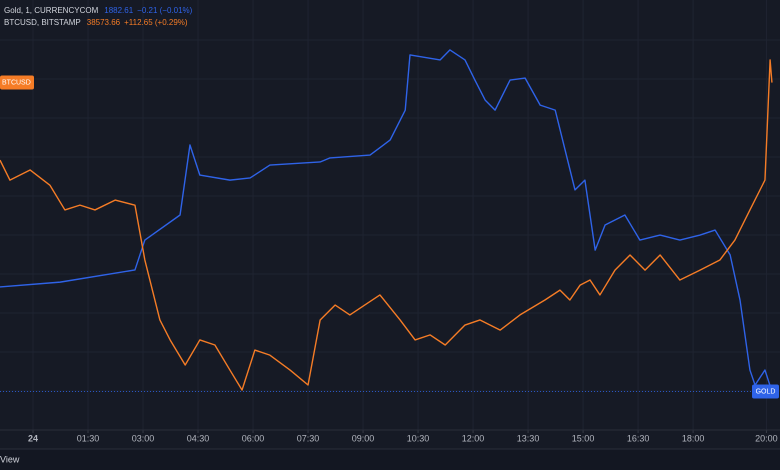 This screenshot has height=470, width=780. Describe the element at coordinates (143, 438) in the screenshot. I see `x-tick-label: 03:00` at that location.